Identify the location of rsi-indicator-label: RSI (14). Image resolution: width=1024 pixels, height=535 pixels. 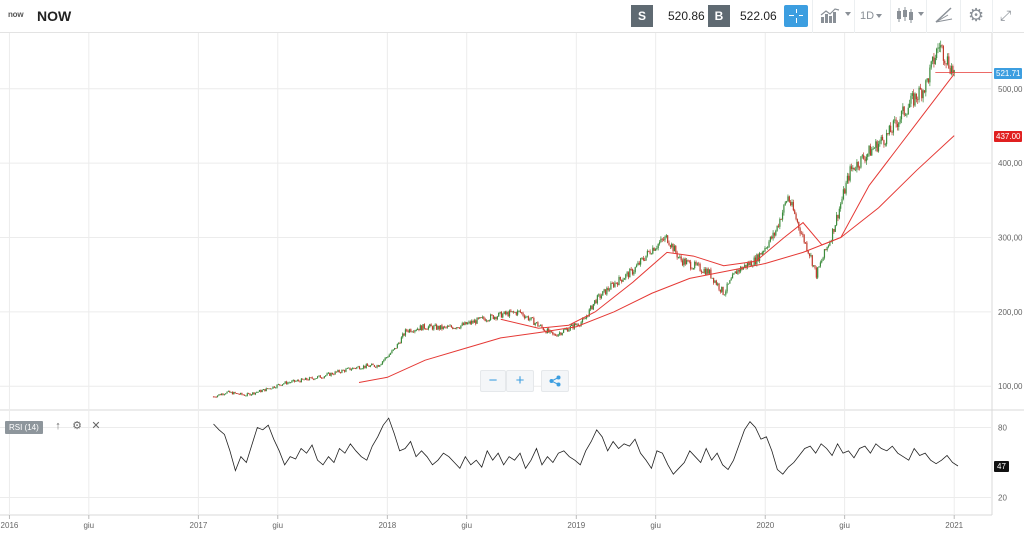
(24, 427).